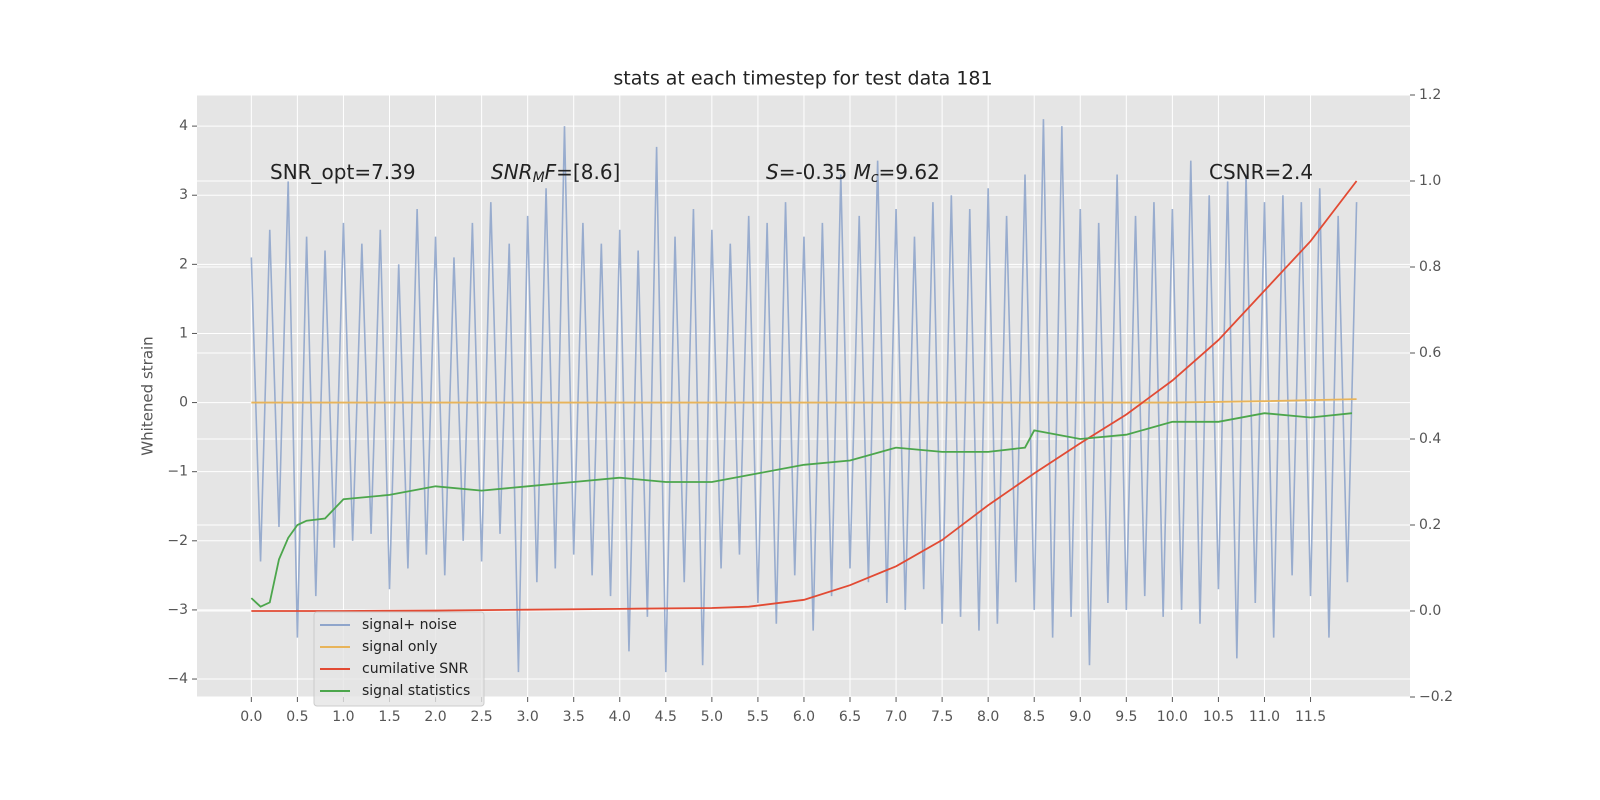 This screenshot has height=800, width=1600. Describe the element at coordinates (343, 717) in the screenshot. I see `x-tick-label: 1.0` at that location.